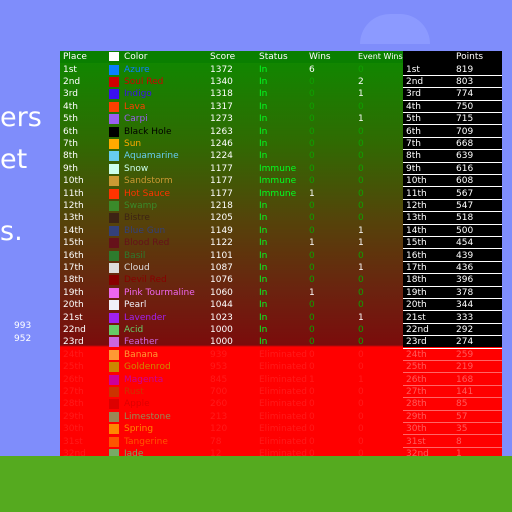 Image resolution: width=512 pixels, height=512 pixels. Describe the element at coordinates (221, 143) in the screenshot. I see `cell-score: 1246` at that location.